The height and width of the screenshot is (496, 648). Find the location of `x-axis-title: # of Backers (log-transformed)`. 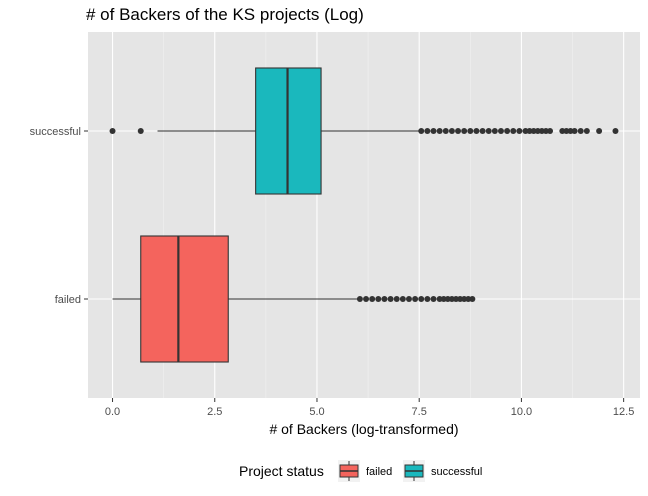

x-axis-title: # of Backers (log-transformed) is located at coordinates (363, 429).